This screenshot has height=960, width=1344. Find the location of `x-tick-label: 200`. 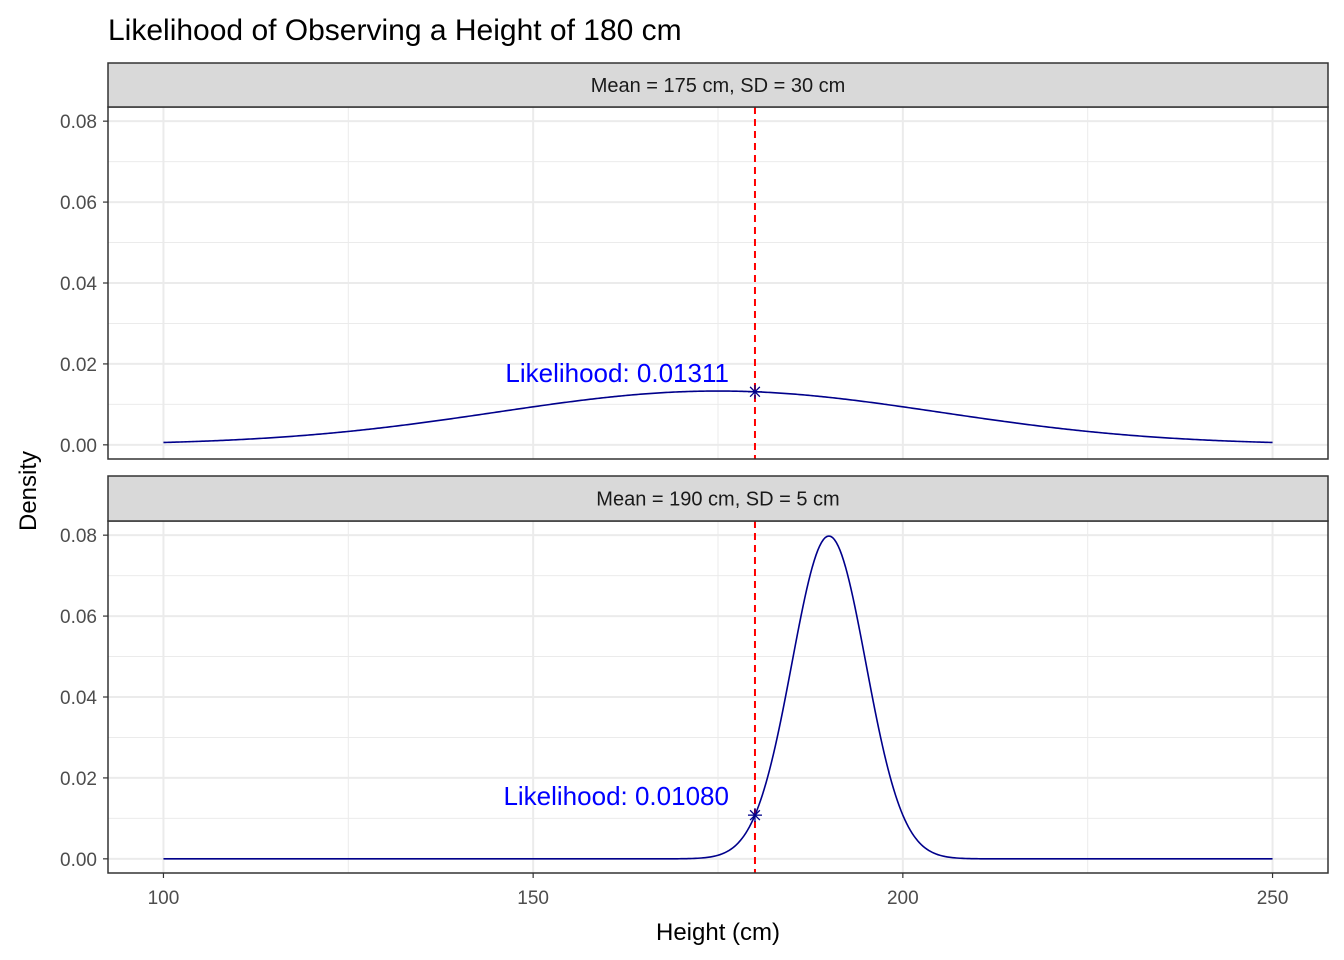

x-tick-label: 200 is located at coordinates (903, 898).